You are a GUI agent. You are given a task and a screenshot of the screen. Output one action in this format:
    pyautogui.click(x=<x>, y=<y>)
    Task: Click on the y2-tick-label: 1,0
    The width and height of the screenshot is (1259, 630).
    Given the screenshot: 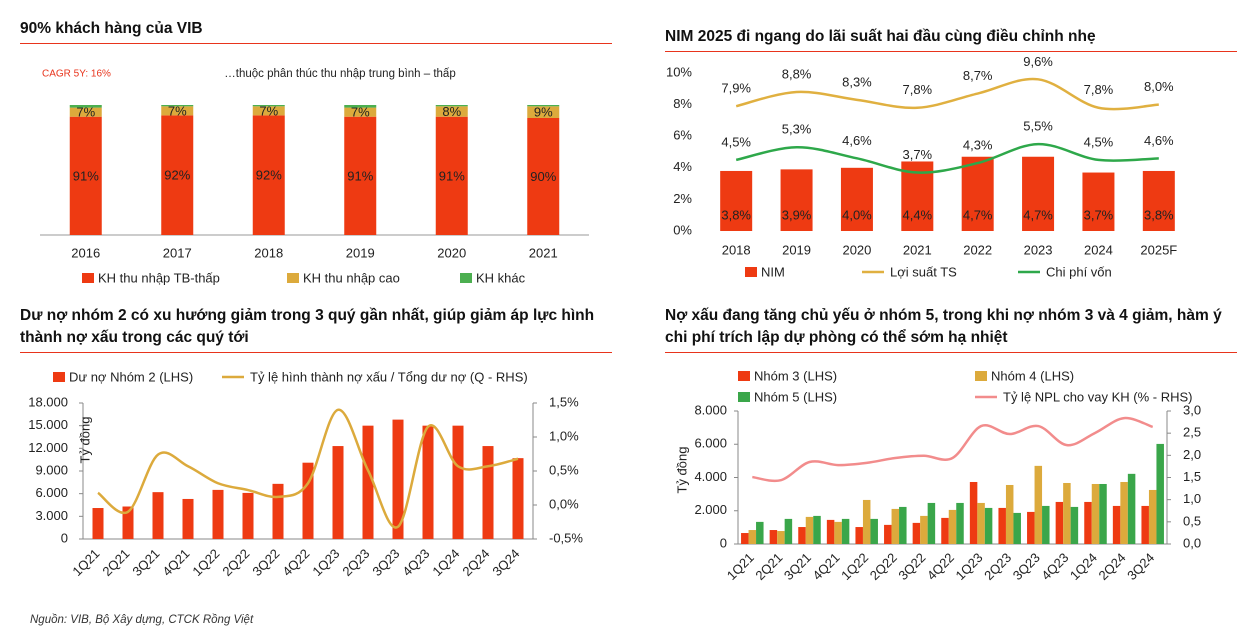 What is the action you would take?
    pyautogui.click(x=1192, y=498)
    